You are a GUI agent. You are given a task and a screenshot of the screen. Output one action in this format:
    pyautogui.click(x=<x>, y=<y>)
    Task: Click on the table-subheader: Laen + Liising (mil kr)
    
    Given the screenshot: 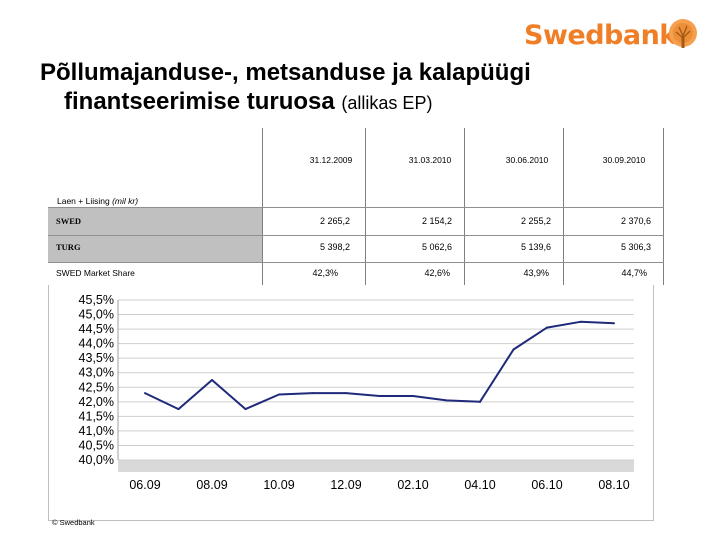 What is the action you would take?
    pyautogui.click(x=97, y=201)
    